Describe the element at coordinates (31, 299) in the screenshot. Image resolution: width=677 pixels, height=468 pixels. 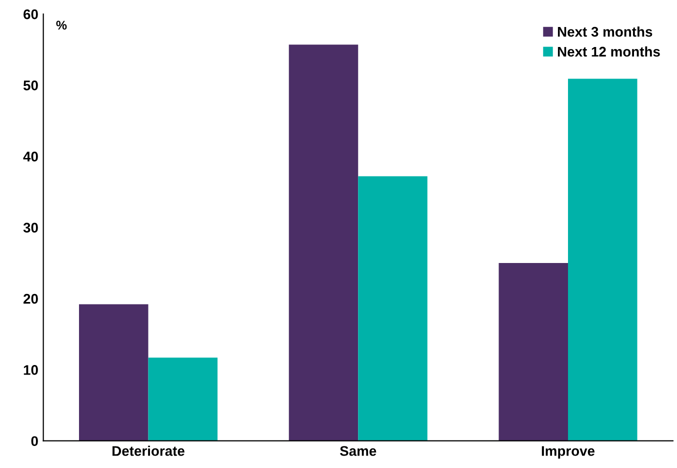
I see `y-tick-label: 20` at that location.